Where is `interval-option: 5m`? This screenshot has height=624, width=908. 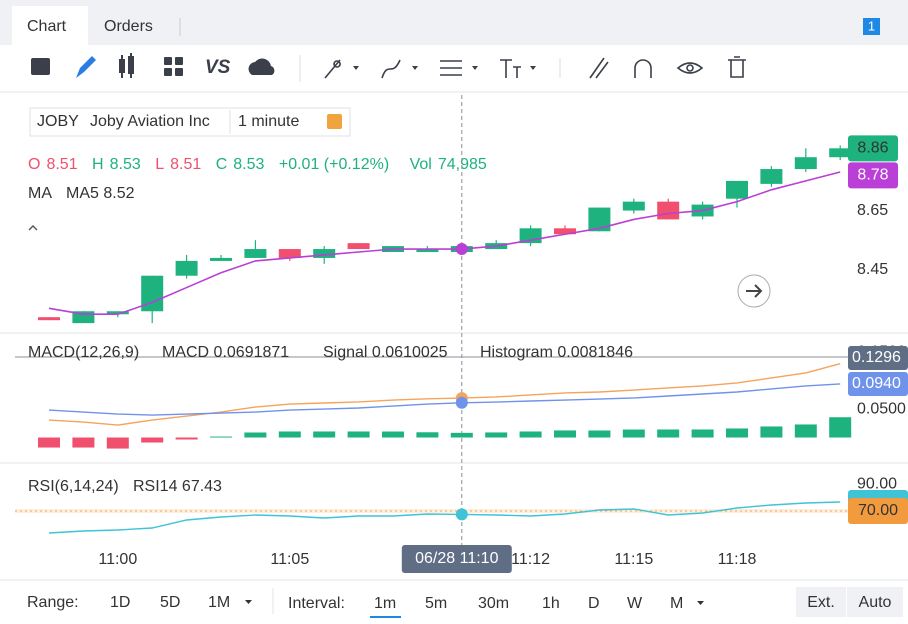
interval-option: 5m is located at coordinates (436, 603).